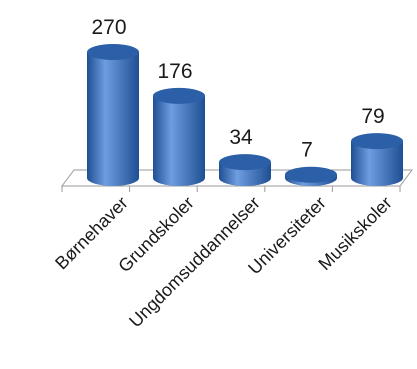 The image size is (417, 369). What do you see at coordinates (174, 71) in the screenshot?
I see `value-label: 176` at bounding box center [174, 71].